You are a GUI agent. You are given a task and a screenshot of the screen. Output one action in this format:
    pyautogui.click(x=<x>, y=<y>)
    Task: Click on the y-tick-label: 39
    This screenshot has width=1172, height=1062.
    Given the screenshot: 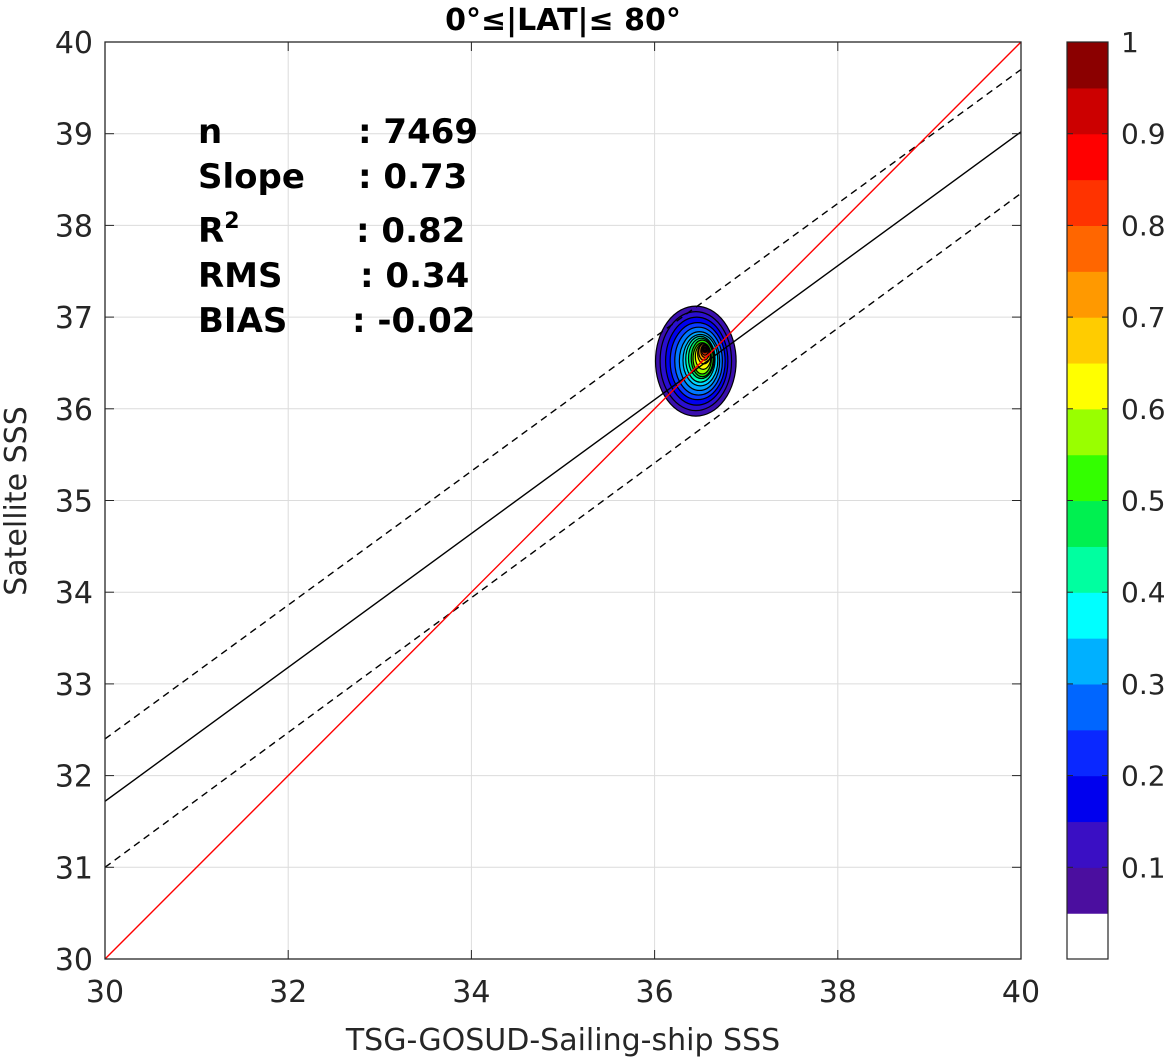 What is the action you would take?
    pyautogui.click(x=74, y=135)
    